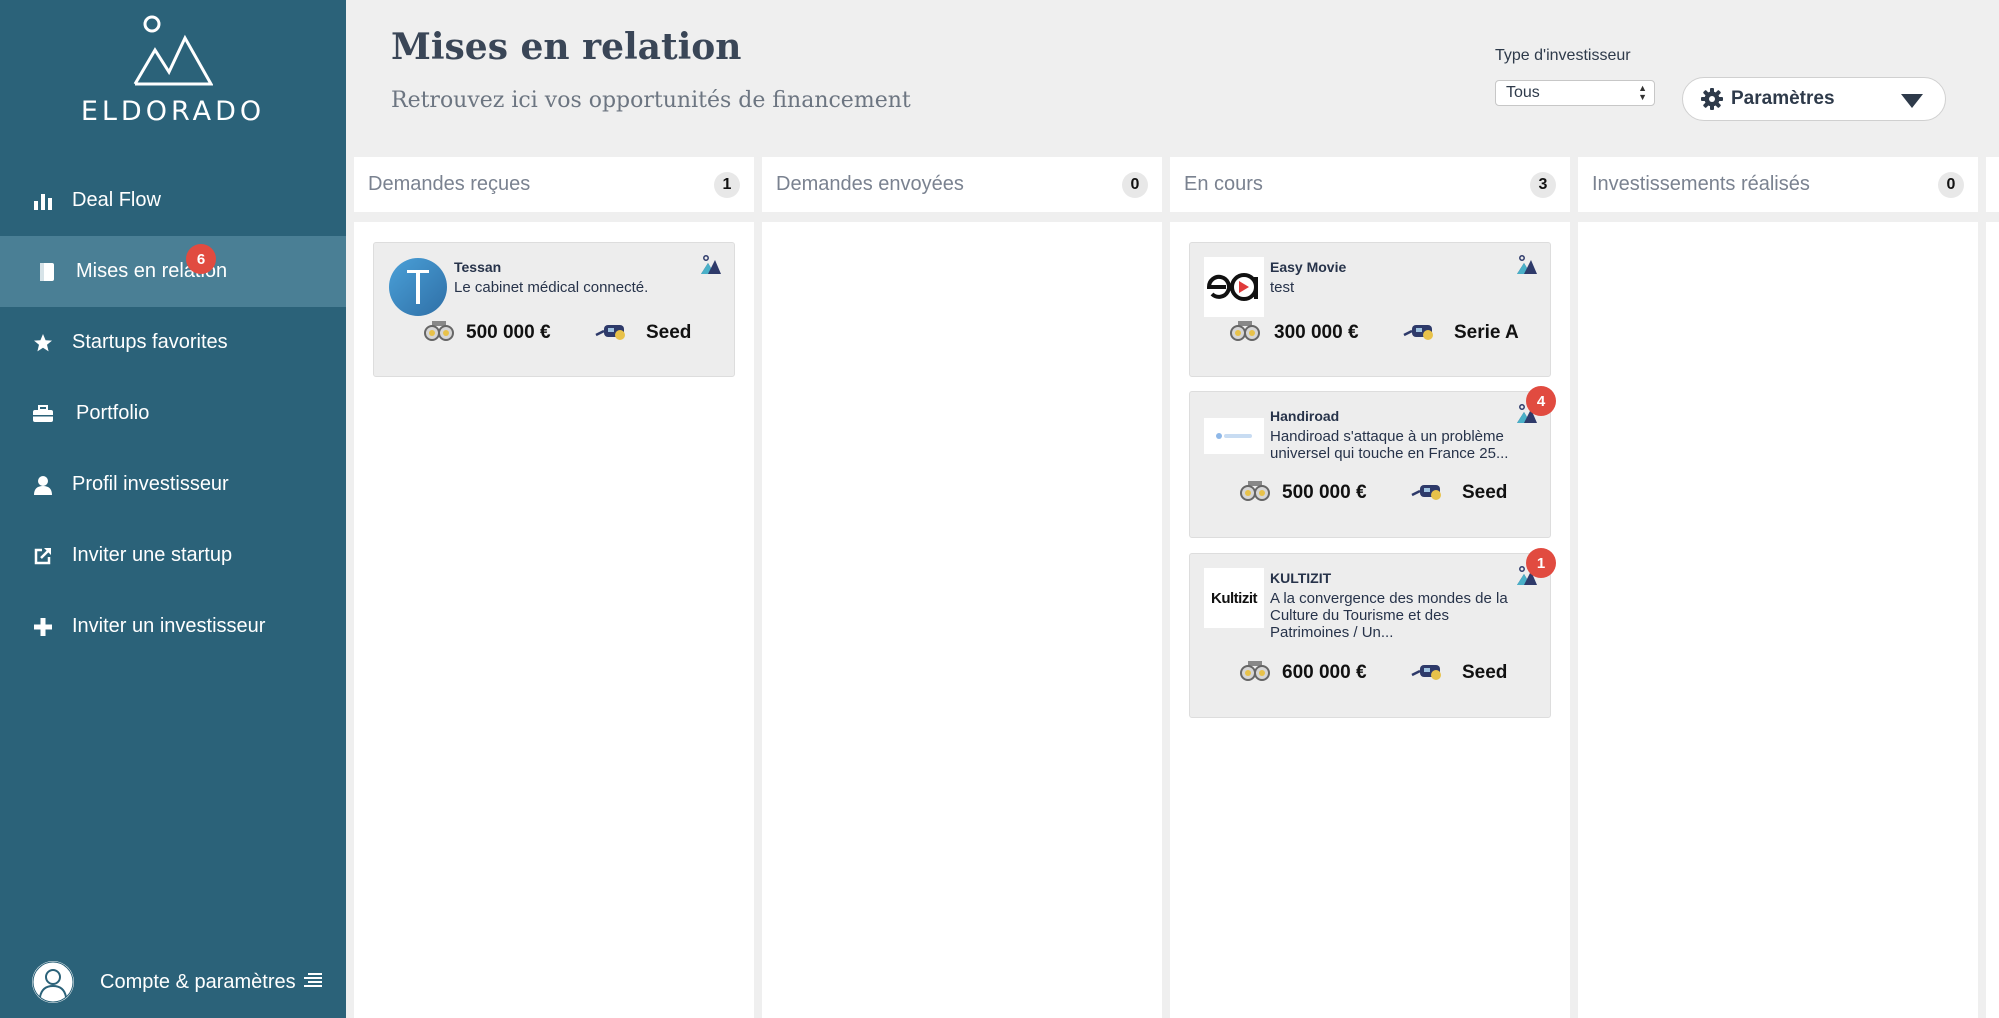 The image size is (1999, 1018). I want to click on notification-badge: 1, so click(1541, 563).